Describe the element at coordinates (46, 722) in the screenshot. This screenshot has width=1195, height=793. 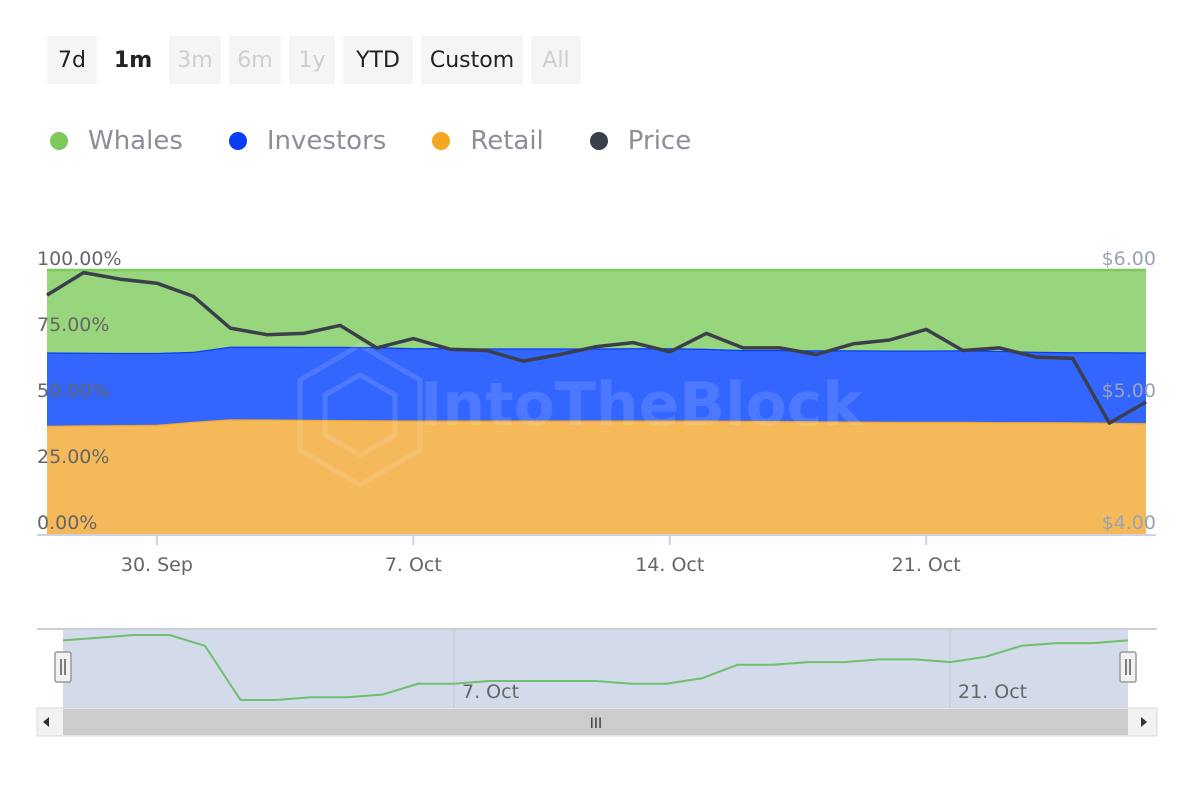
I see `scroll-left-arrow-icon` at that location.